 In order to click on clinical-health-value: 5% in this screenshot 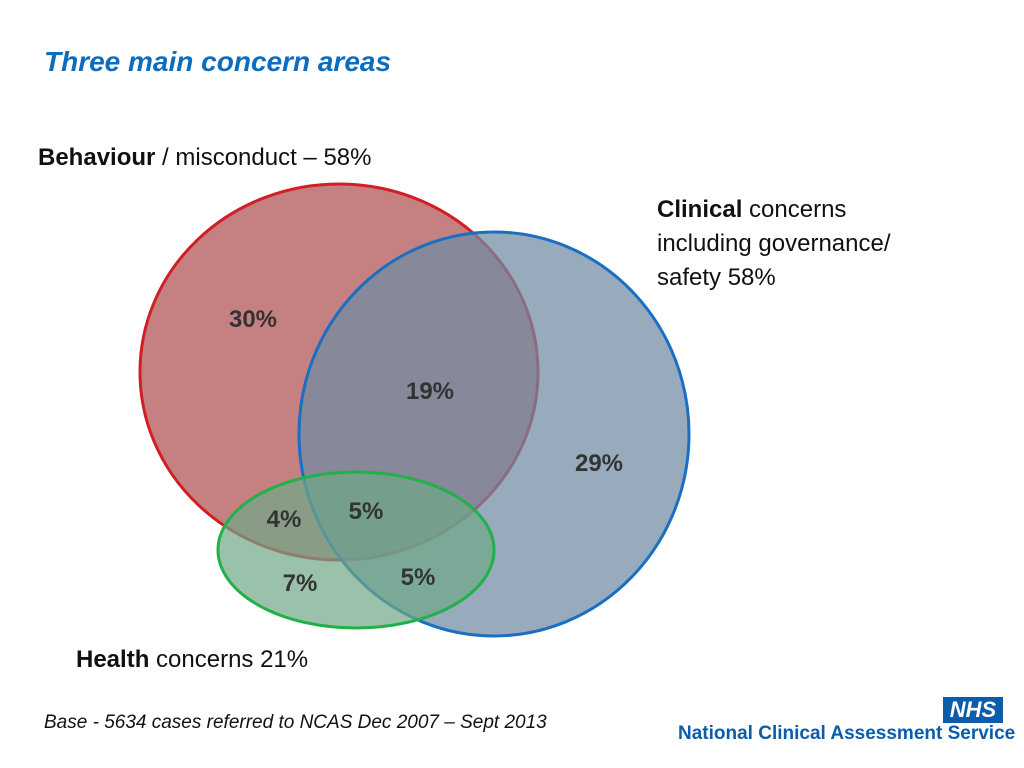, I will do `click(418, 577)`.